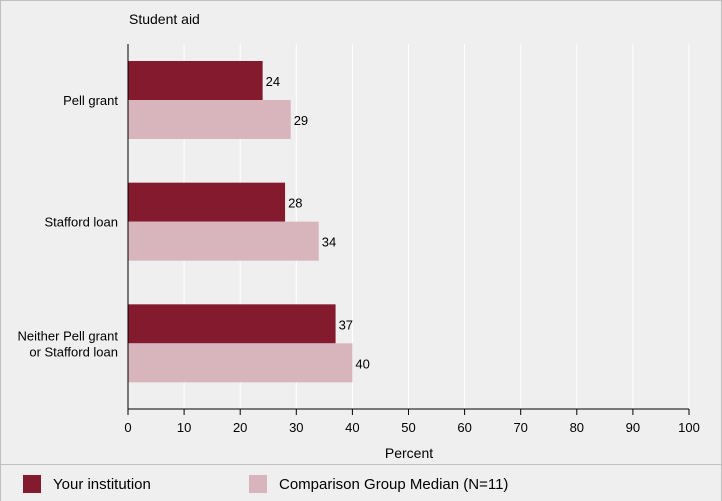  I want to click on x-axis-label: Percent, so click(409, 453).